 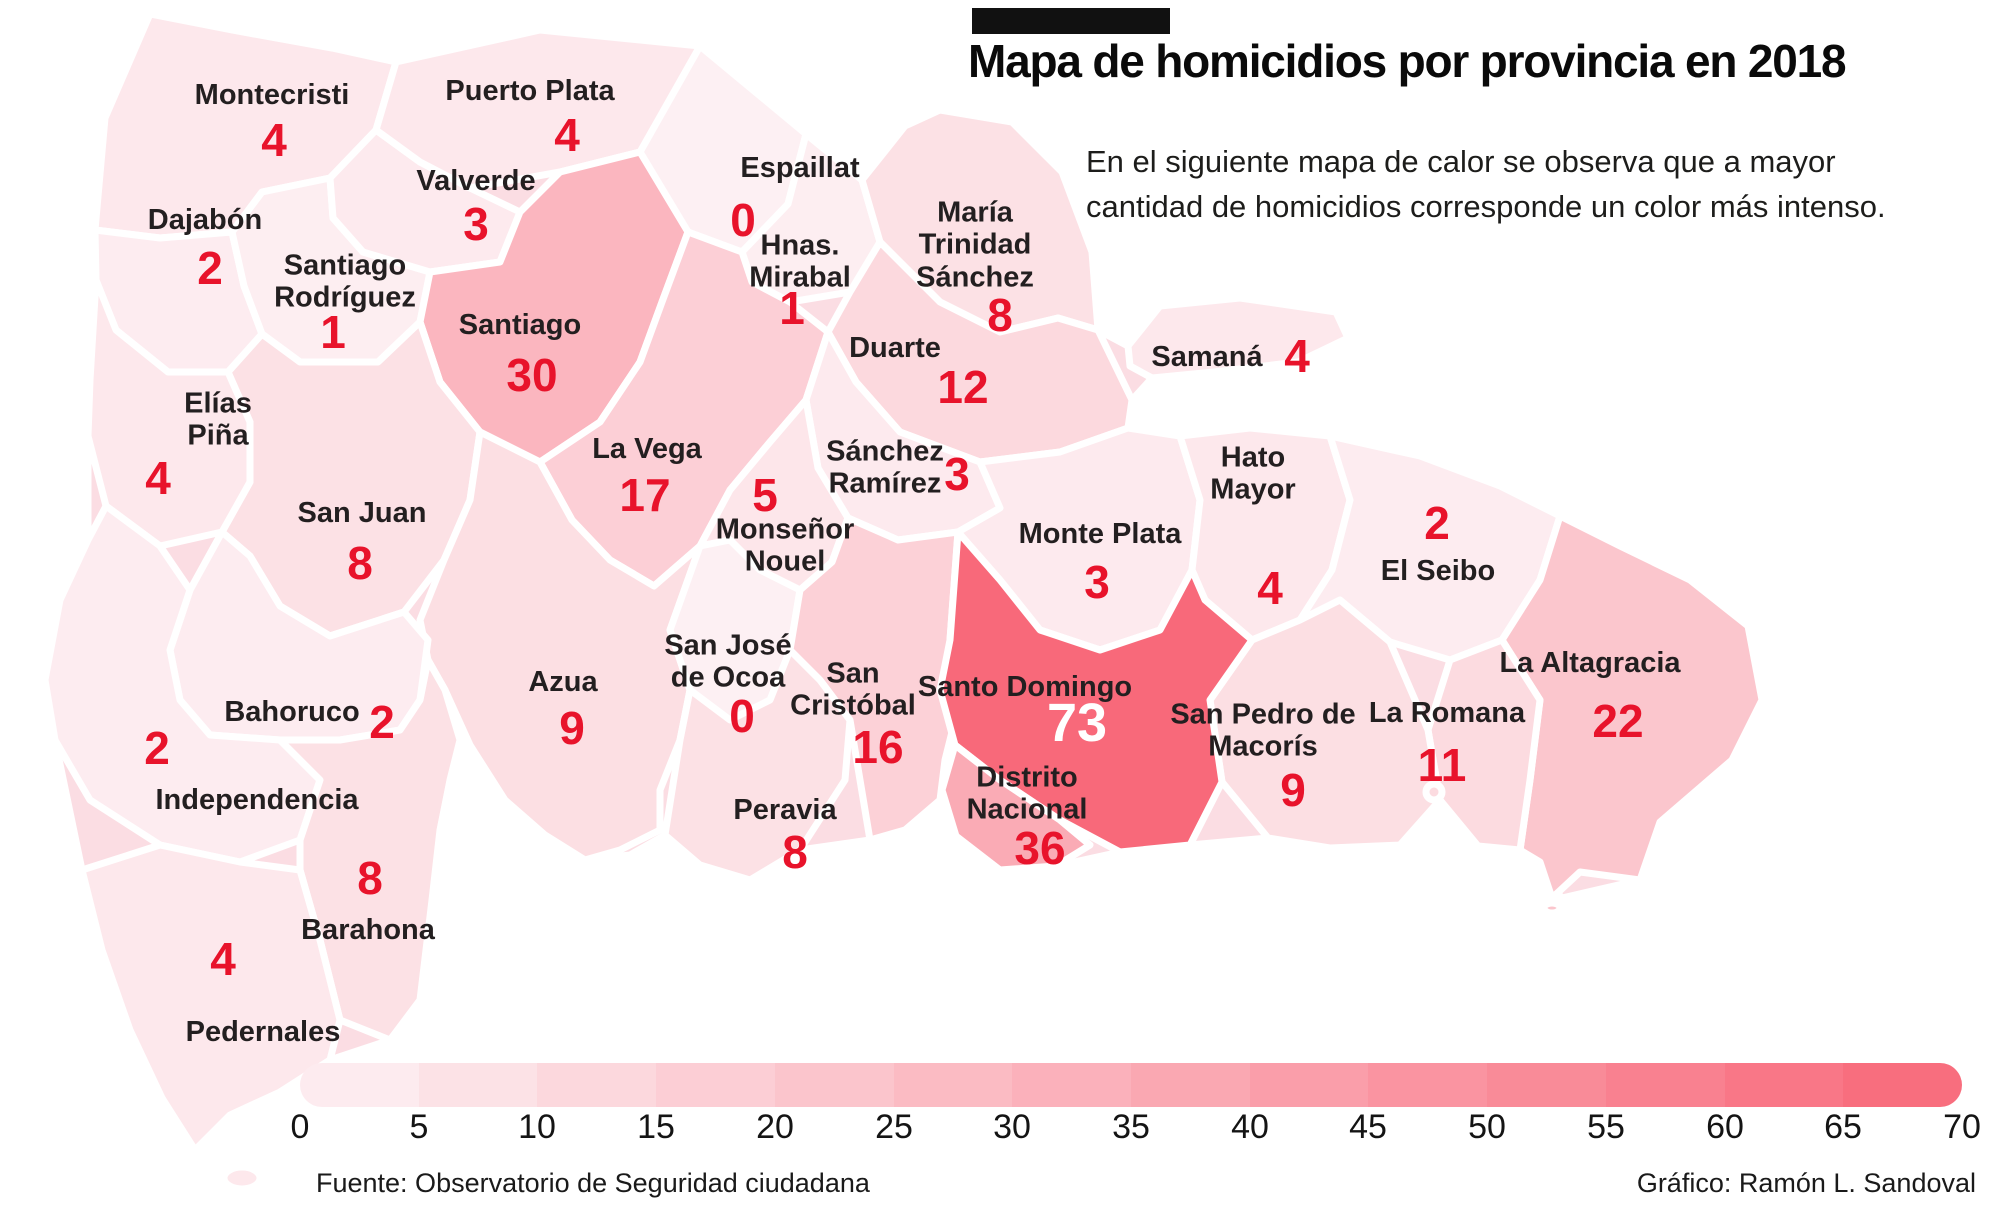 I want to click on province-value-monsenor-nouel: 5, so click(x=765, y=495).